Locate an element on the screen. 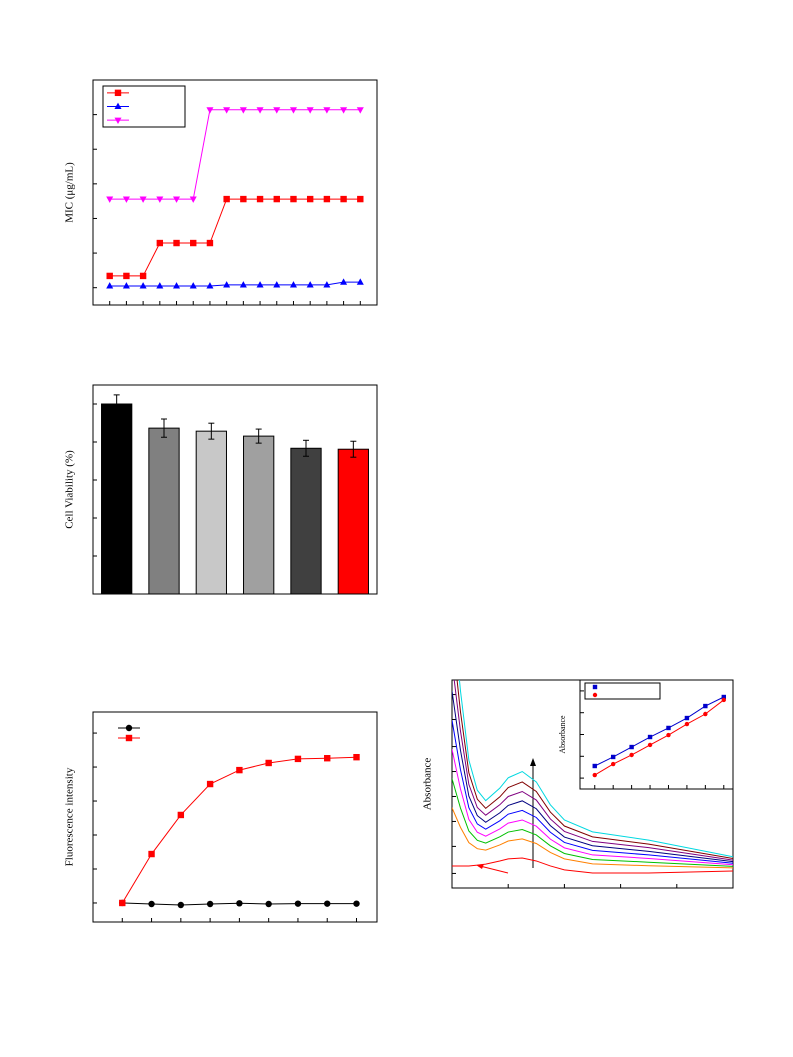 Image resolution: width=793 pixels, height=1057 pixels. y-axis-label: MIC (μg/mL) is located at coordinates (70, 192).